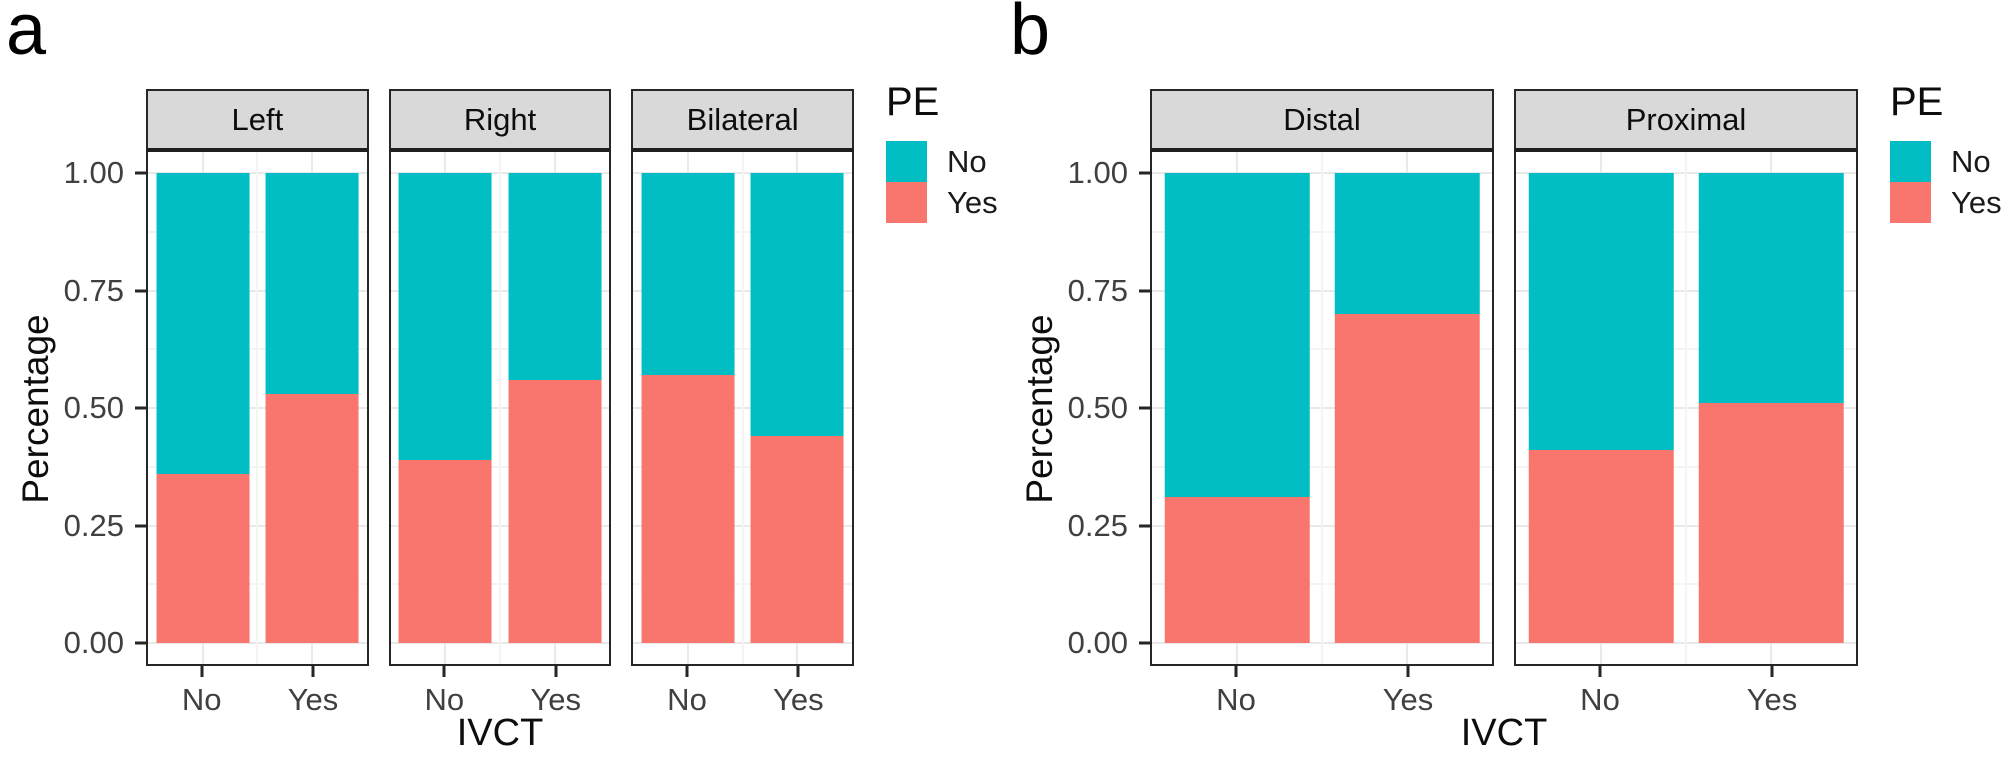 Image resolution: width=2008 pixels, height=766 pixels. I want to click on facet-strip-label: Left, so click(257, 120).